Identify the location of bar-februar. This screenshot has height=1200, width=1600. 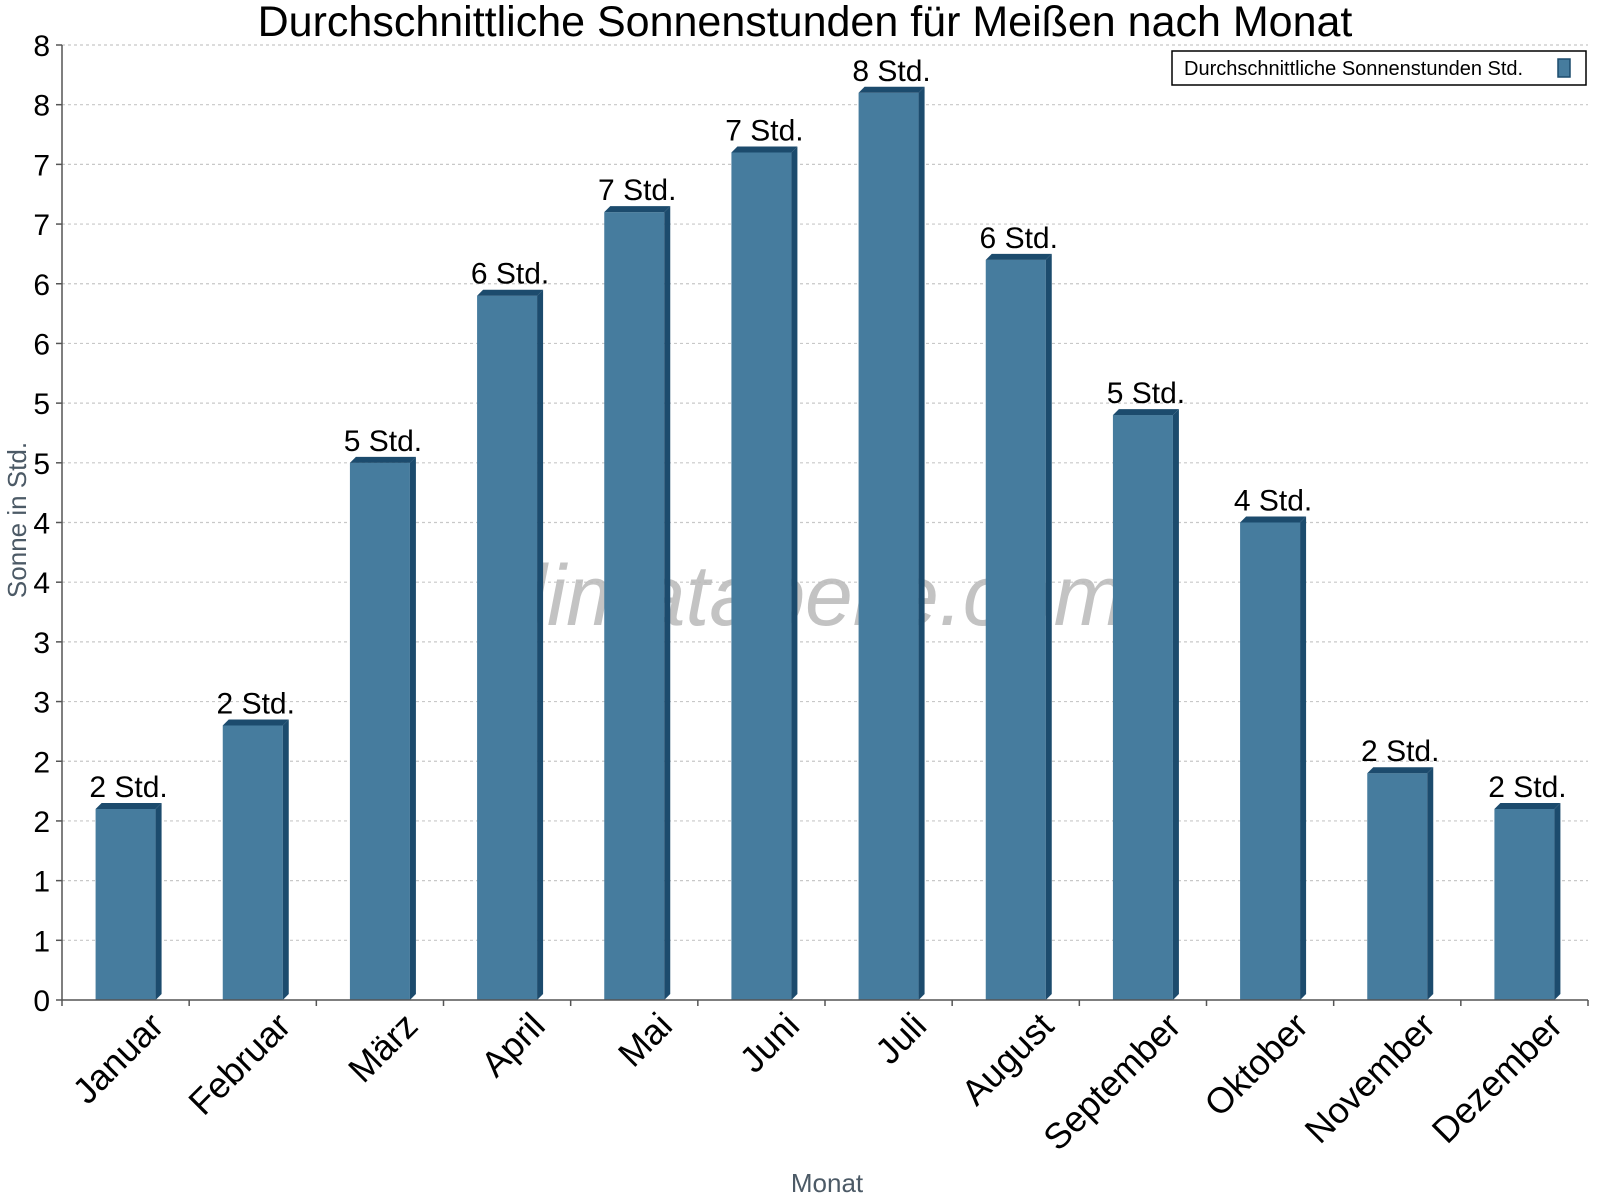
(255, 859).